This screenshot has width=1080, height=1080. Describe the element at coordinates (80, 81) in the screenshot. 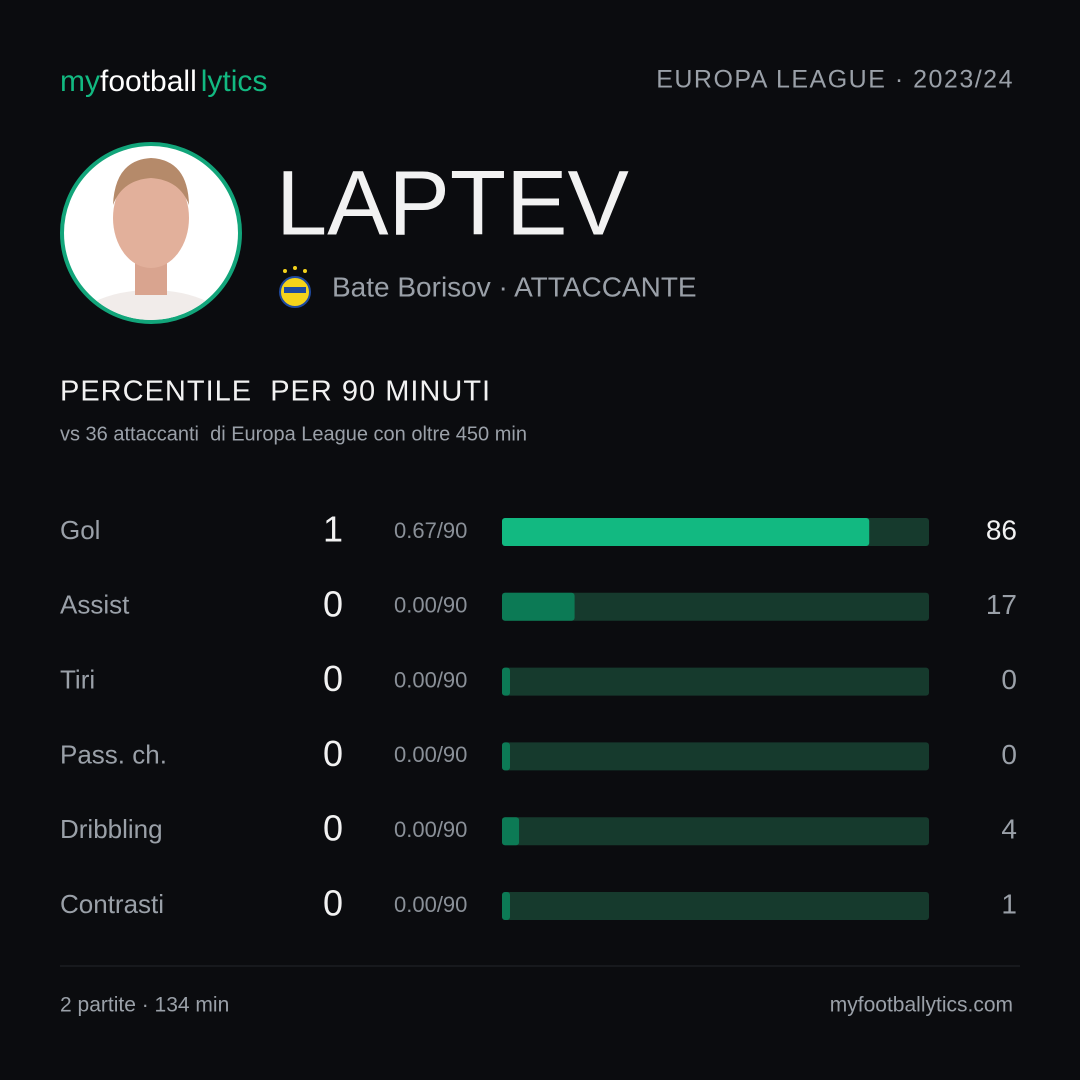

I see `brand-my: my` at that location.